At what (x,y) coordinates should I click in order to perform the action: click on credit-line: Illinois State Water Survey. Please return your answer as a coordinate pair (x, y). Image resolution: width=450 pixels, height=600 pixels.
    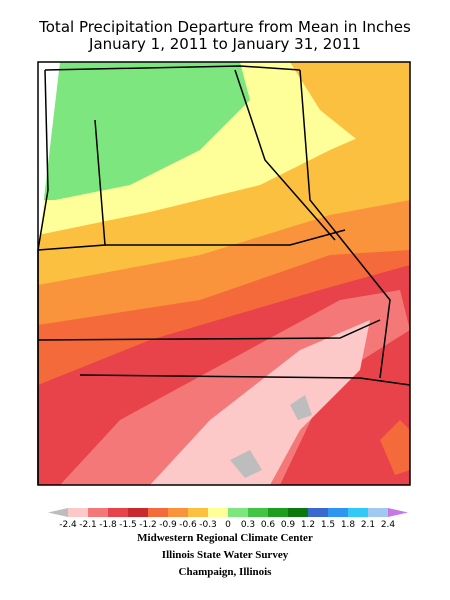
    Looking at the image, I should click on (225, 555).